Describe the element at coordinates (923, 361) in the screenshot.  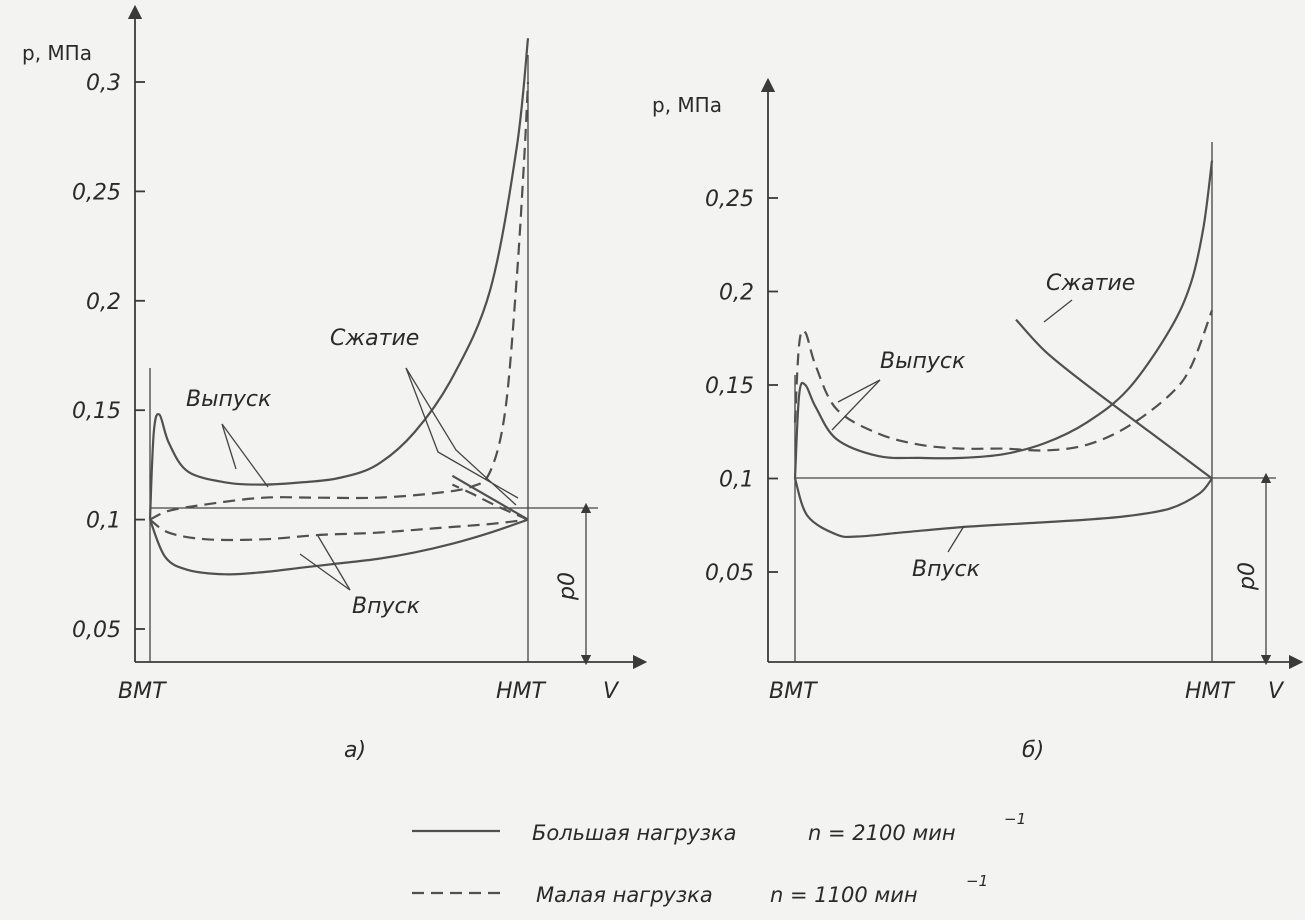
I see `chart-b-annotation-vypusk: Выпуск` at that location.